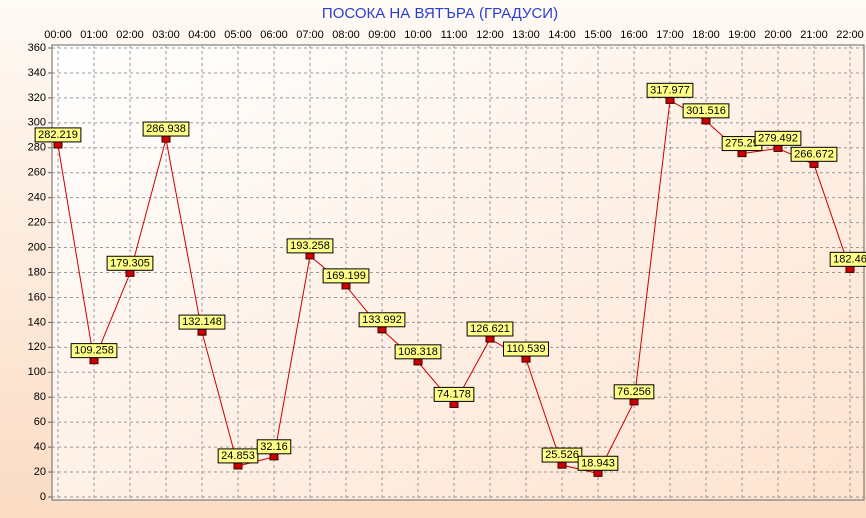 This screenshot has height=518, width=866. I want to click on value-label: 193.258, so click(310, 246).